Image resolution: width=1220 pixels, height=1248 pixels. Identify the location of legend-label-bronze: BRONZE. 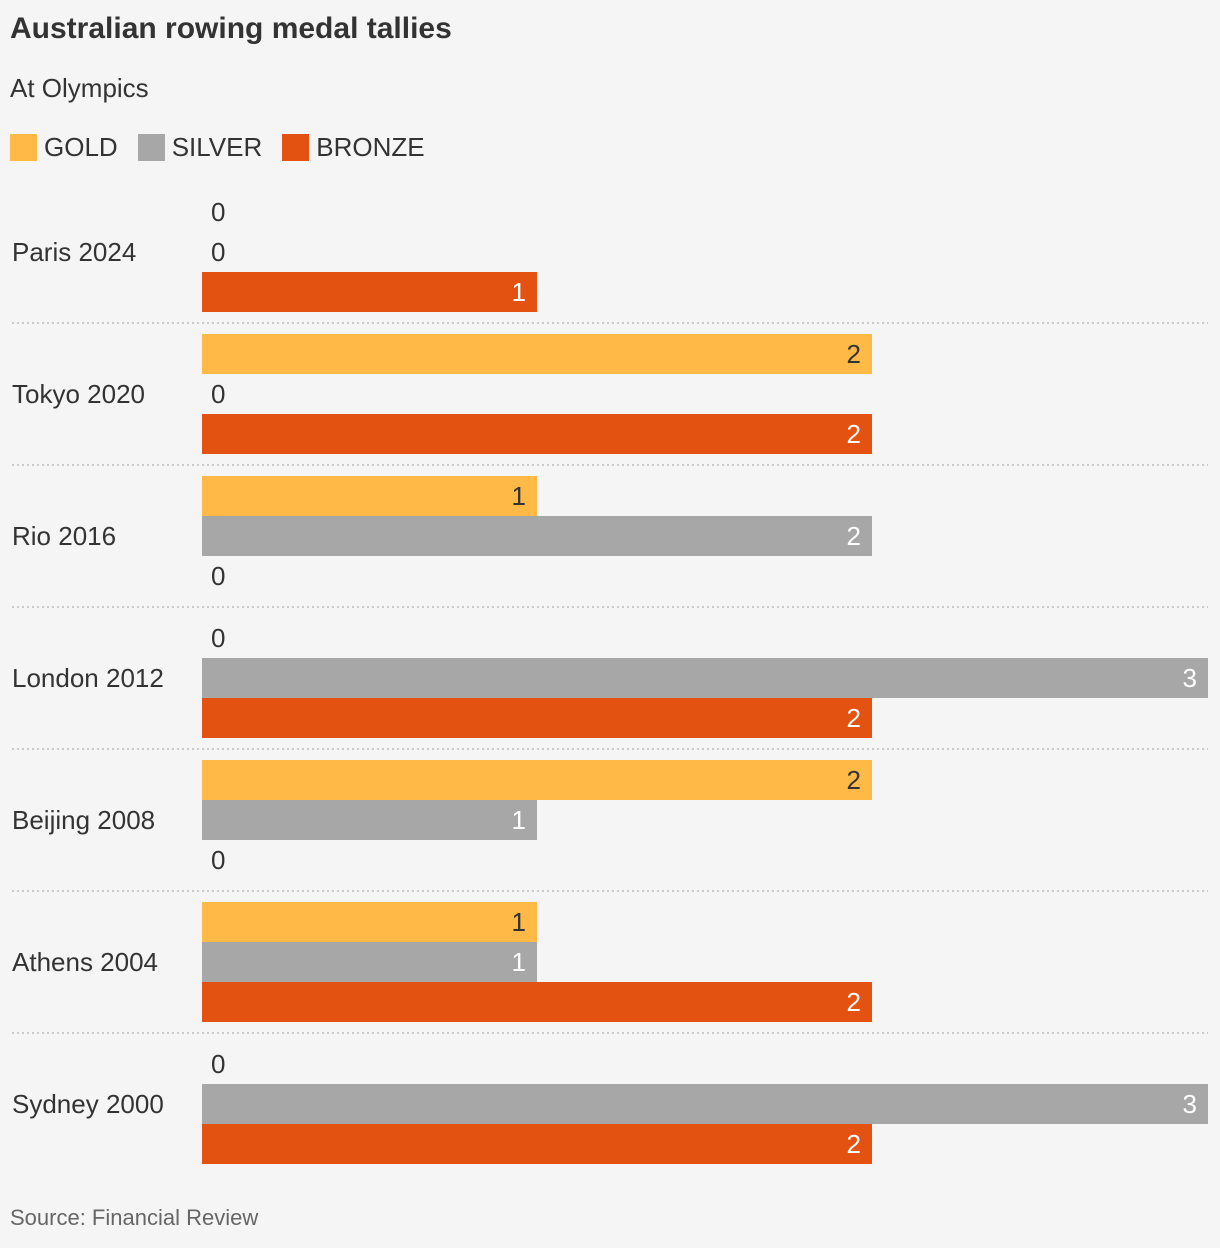
(370, 147).